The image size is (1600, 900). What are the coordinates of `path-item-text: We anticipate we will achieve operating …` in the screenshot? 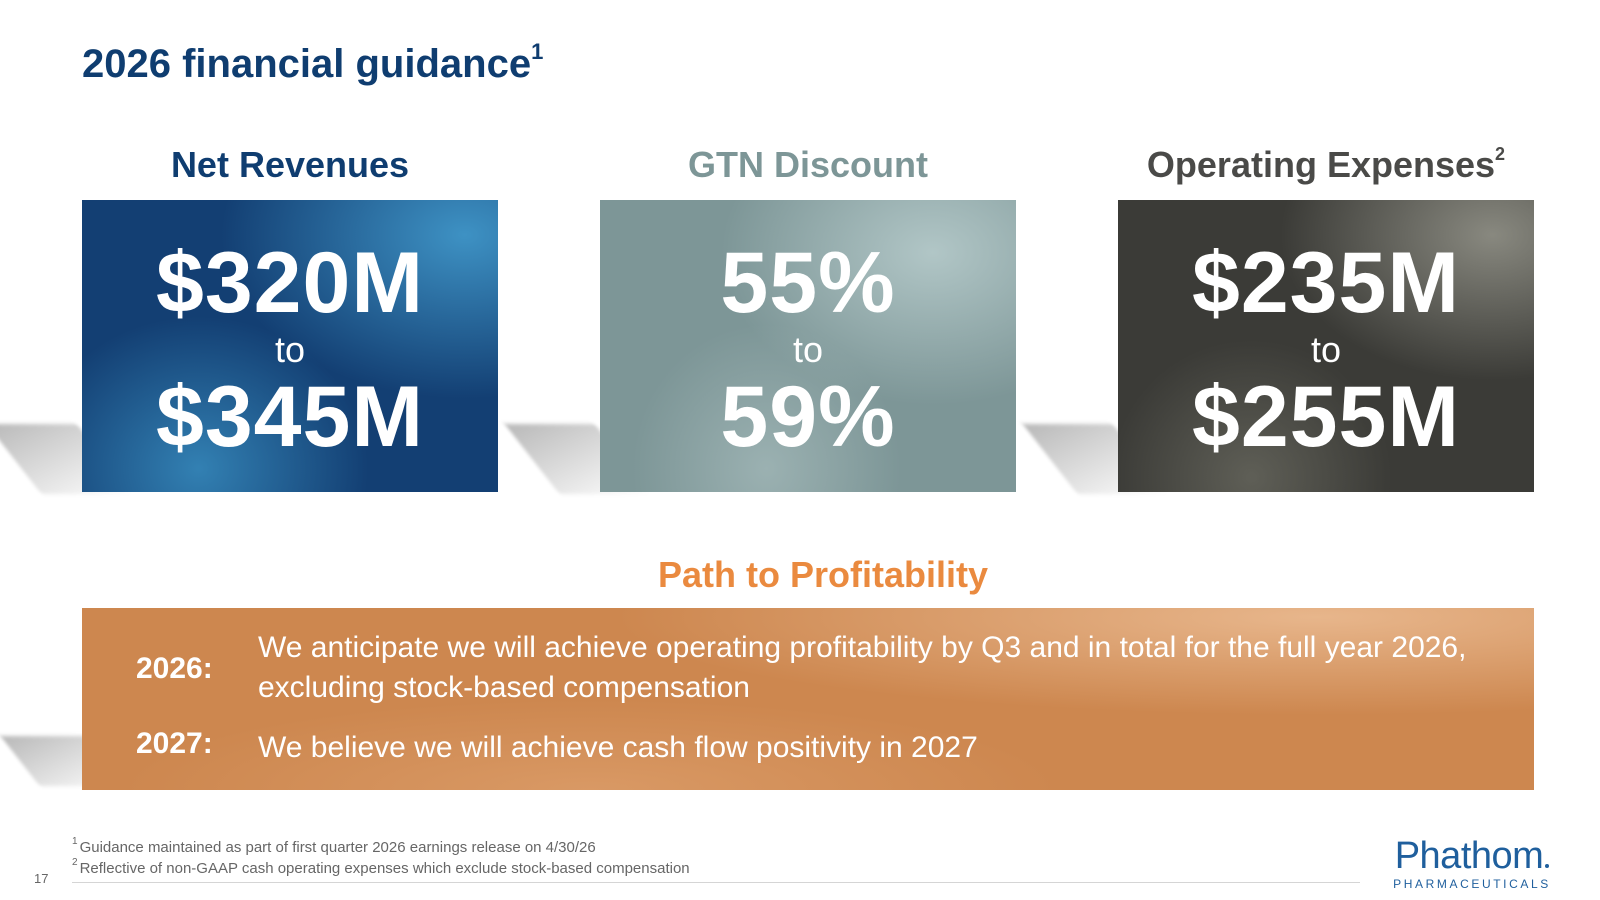 It's located at (862, 667).